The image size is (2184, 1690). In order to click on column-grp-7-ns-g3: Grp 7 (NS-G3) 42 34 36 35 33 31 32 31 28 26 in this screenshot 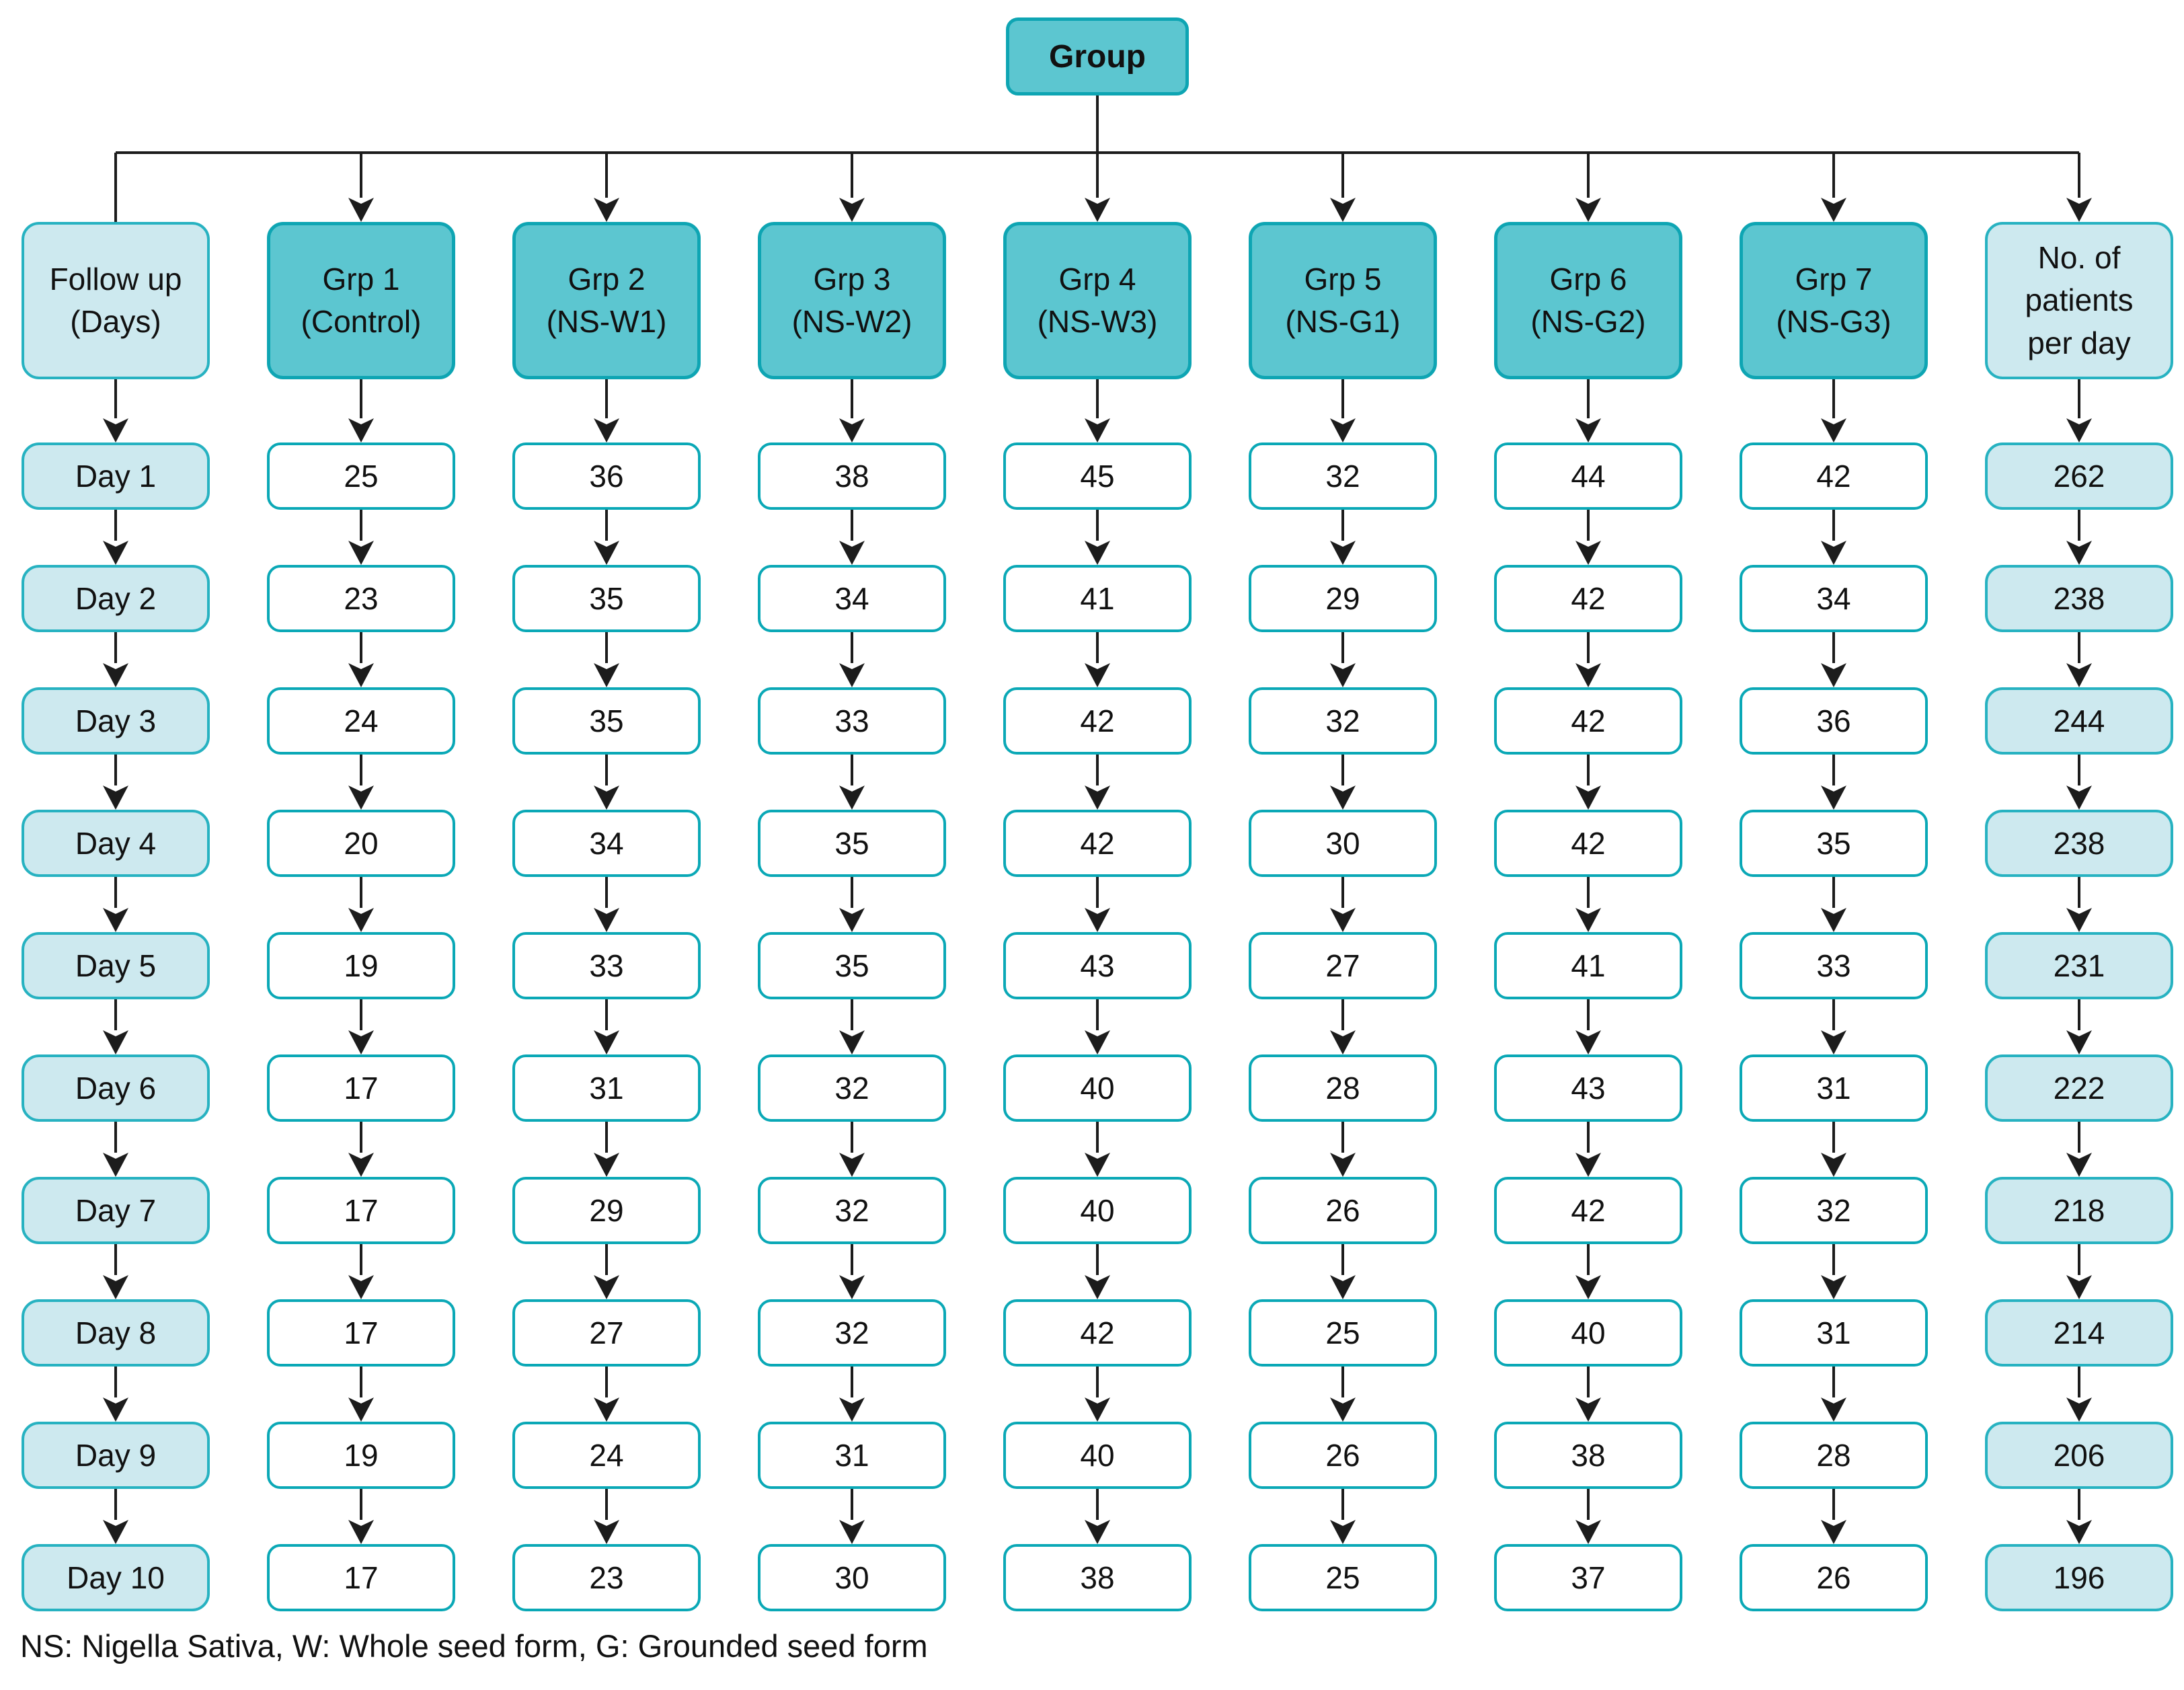, I will do `click(1834, 916)`.